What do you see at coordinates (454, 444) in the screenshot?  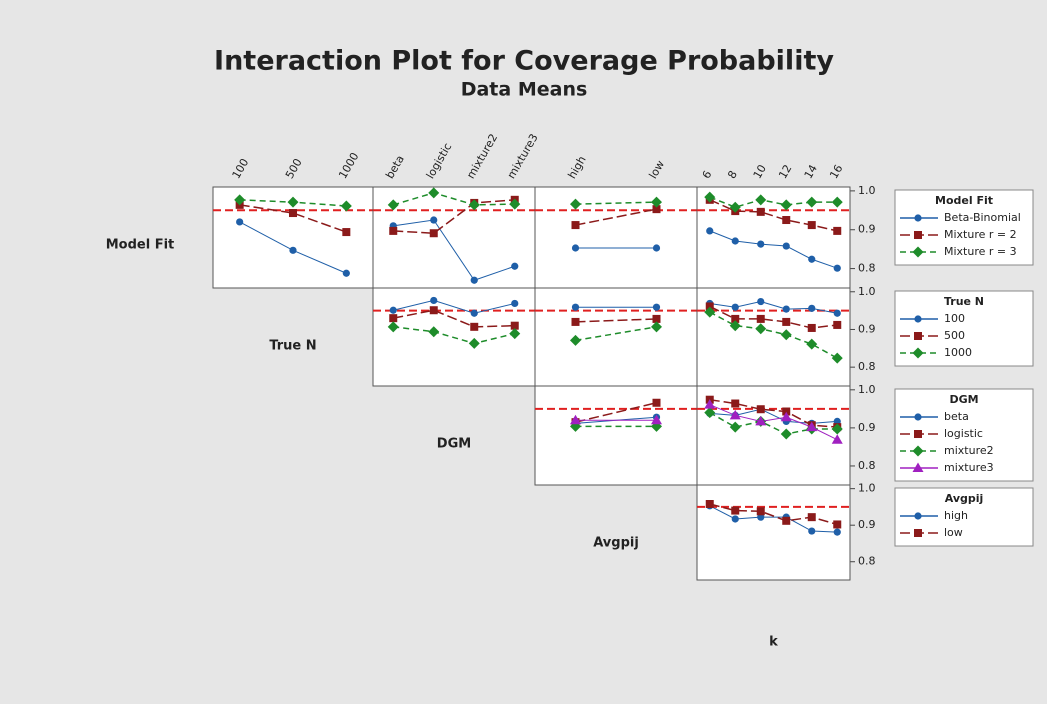 I see `factor-label: DGM` at bounding box center [454, 444].